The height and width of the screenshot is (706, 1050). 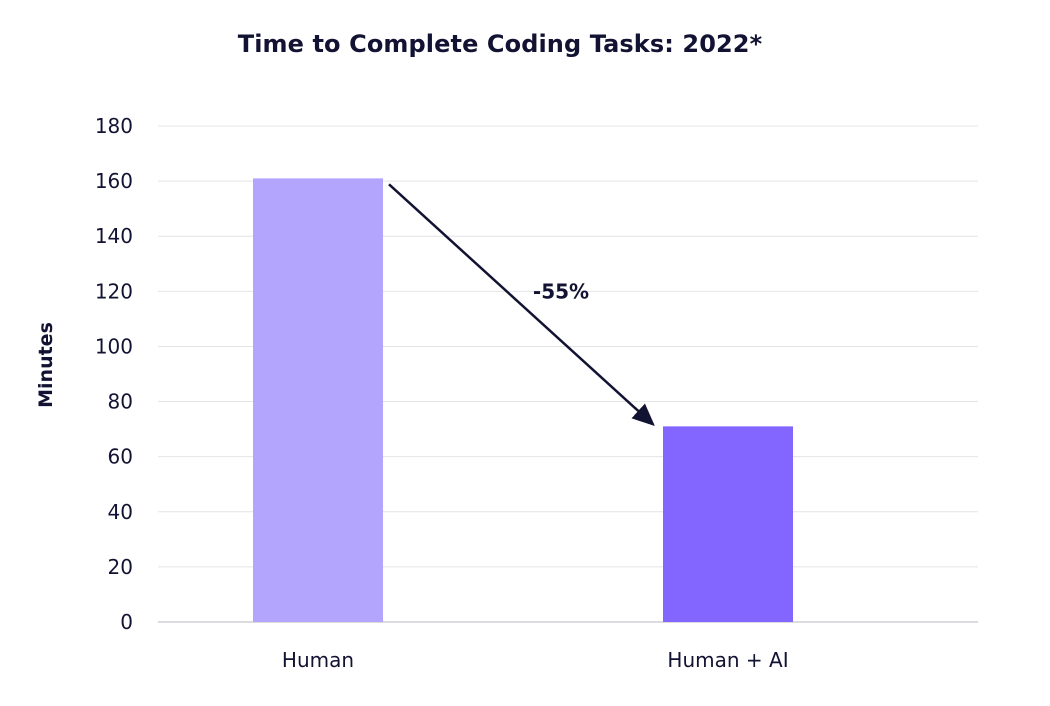 What do you see at coordinates (114, 236) in the screenshot?
I see `y-tick-label: 140` at bounding box center [114, 236].